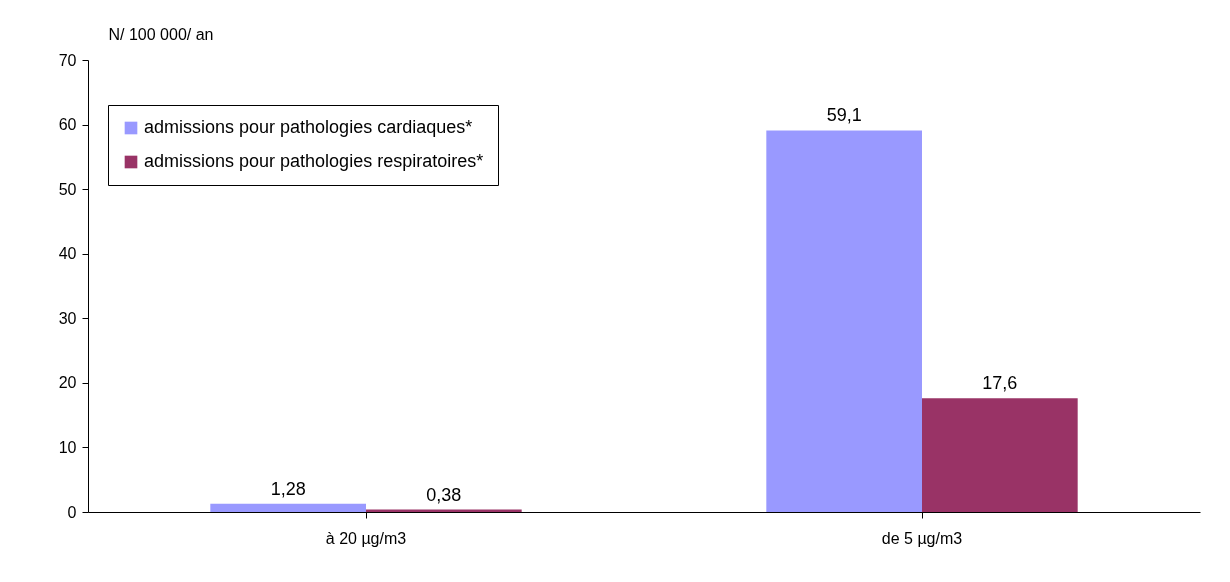  What do you see at coordinates (67, 318) in the screenshot?
I see `y-tick-label: 30` at bounding box center [67, 318].